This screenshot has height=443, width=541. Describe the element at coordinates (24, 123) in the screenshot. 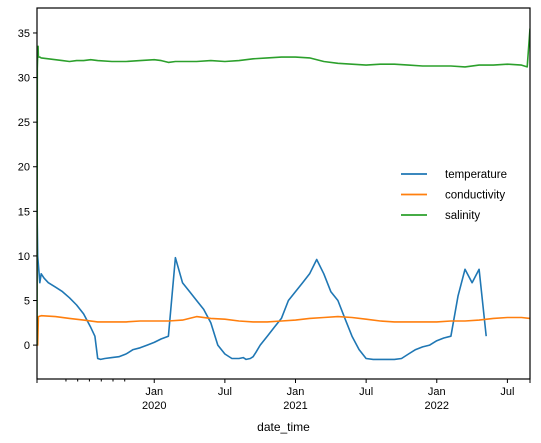

I see `y-tick-label: 25` at that location.